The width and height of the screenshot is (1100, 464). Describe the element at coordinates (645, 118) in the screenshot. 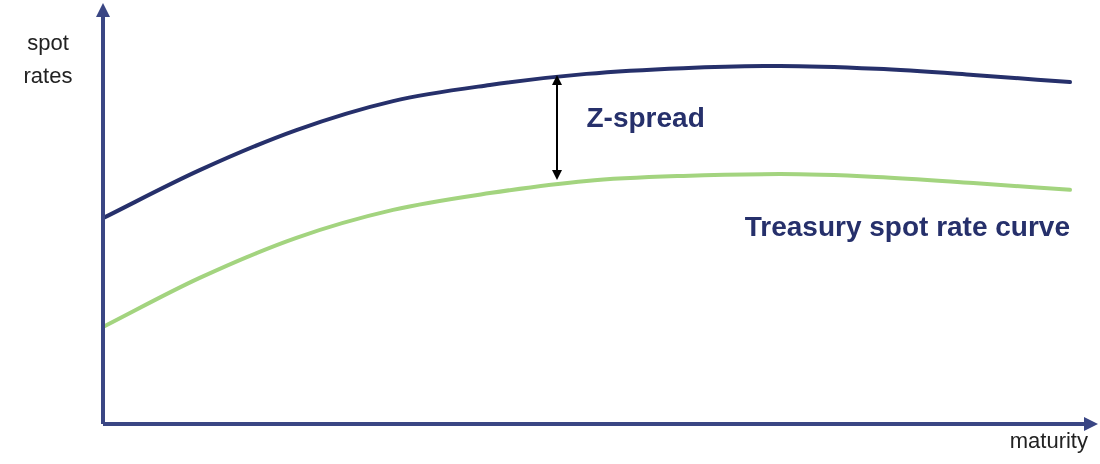

I see `annotation: Z-spread` at that location.